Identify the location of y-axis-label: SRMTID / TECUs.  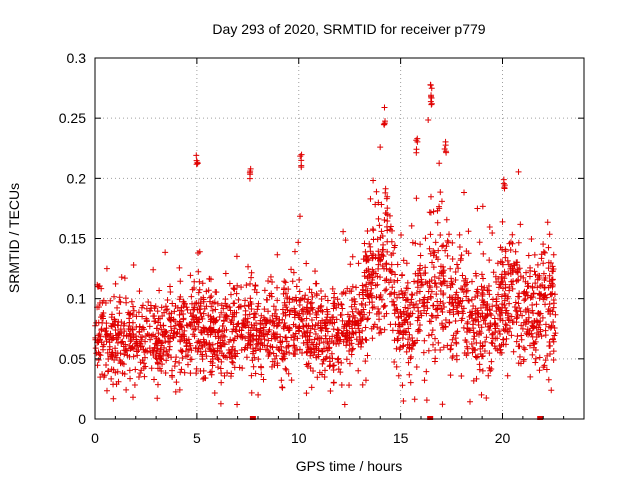
(14, 238).